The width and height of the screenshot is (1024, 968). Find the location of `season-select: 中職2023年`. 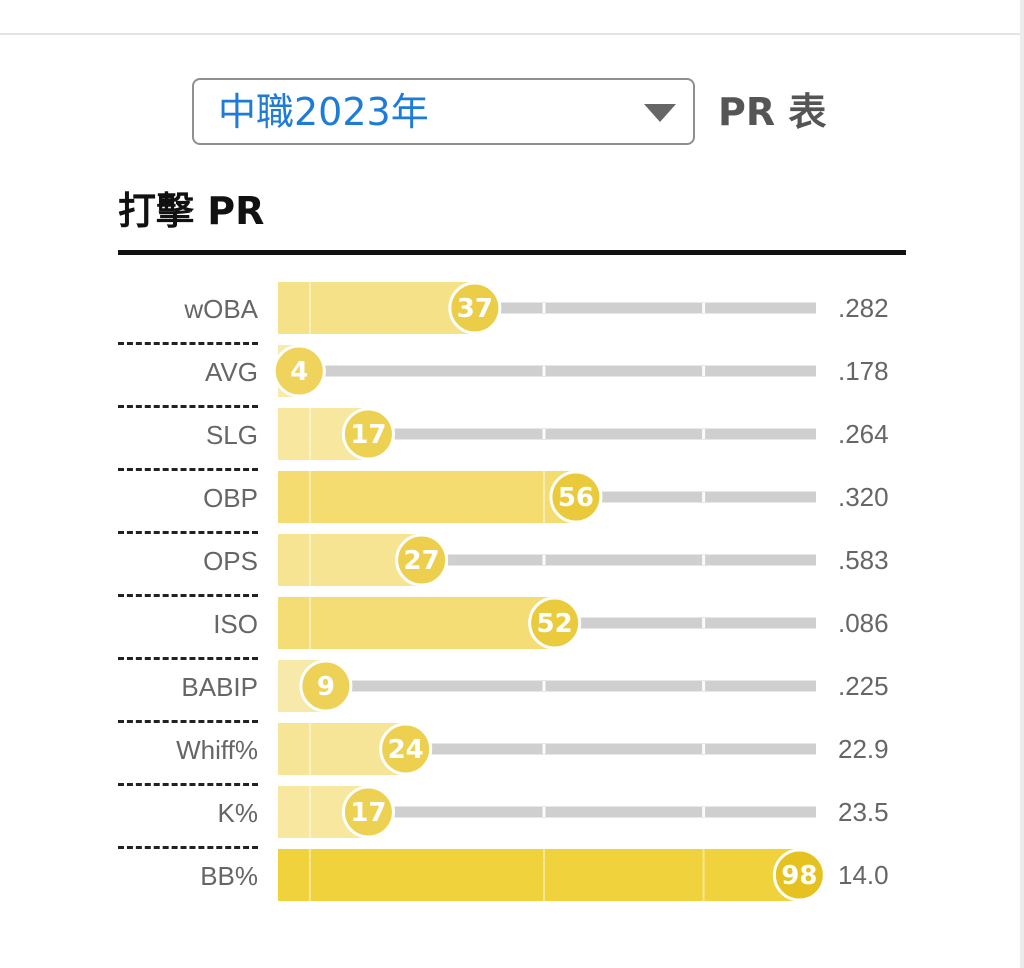

season-select: 中職2023年 is located at coordinates (443, 111).